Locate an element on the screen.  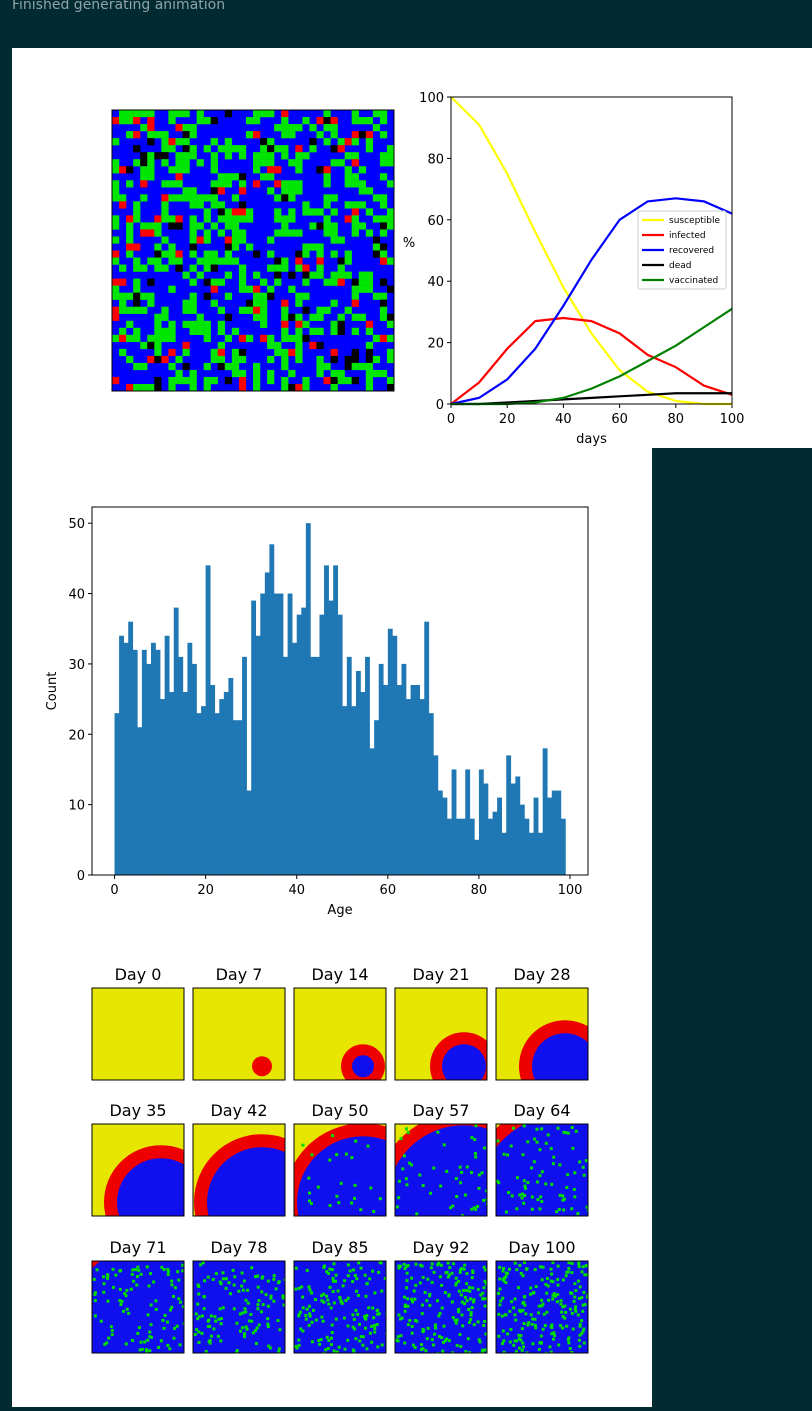
x-tick-label: 0 is located at coordinates (451, 419).